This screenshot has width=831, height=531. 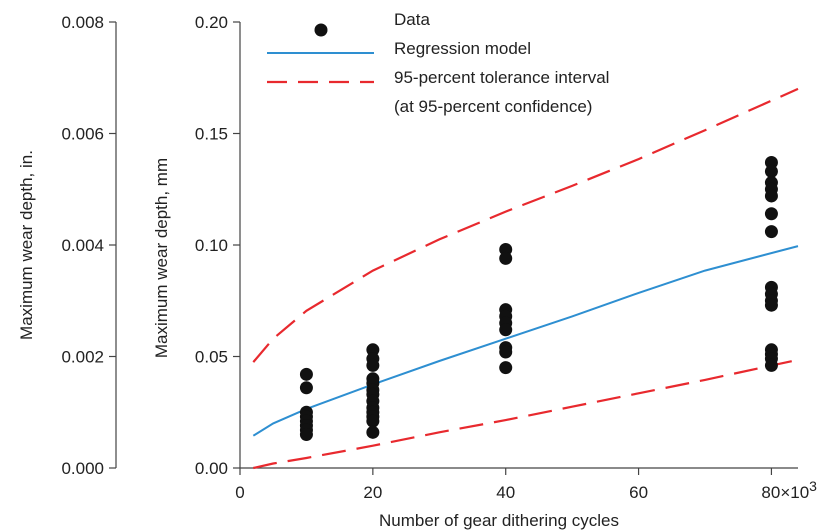 I want to click on x-tick-label: 0, so click(x=239, y=492).